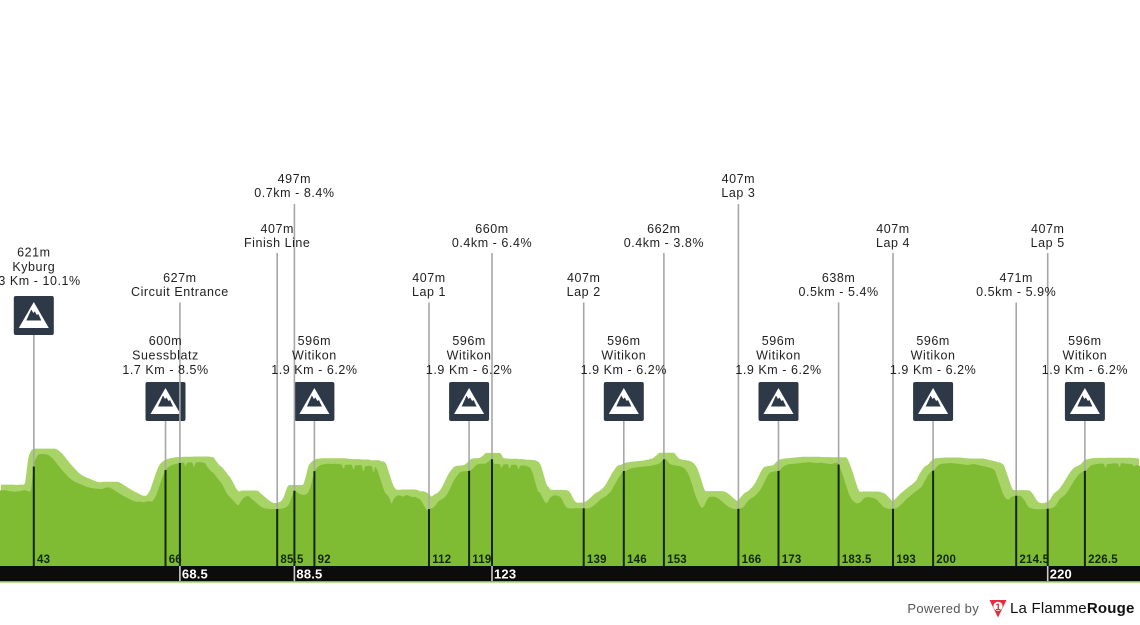  I want to click on svg-text: Lap 1, so click(429, 292).